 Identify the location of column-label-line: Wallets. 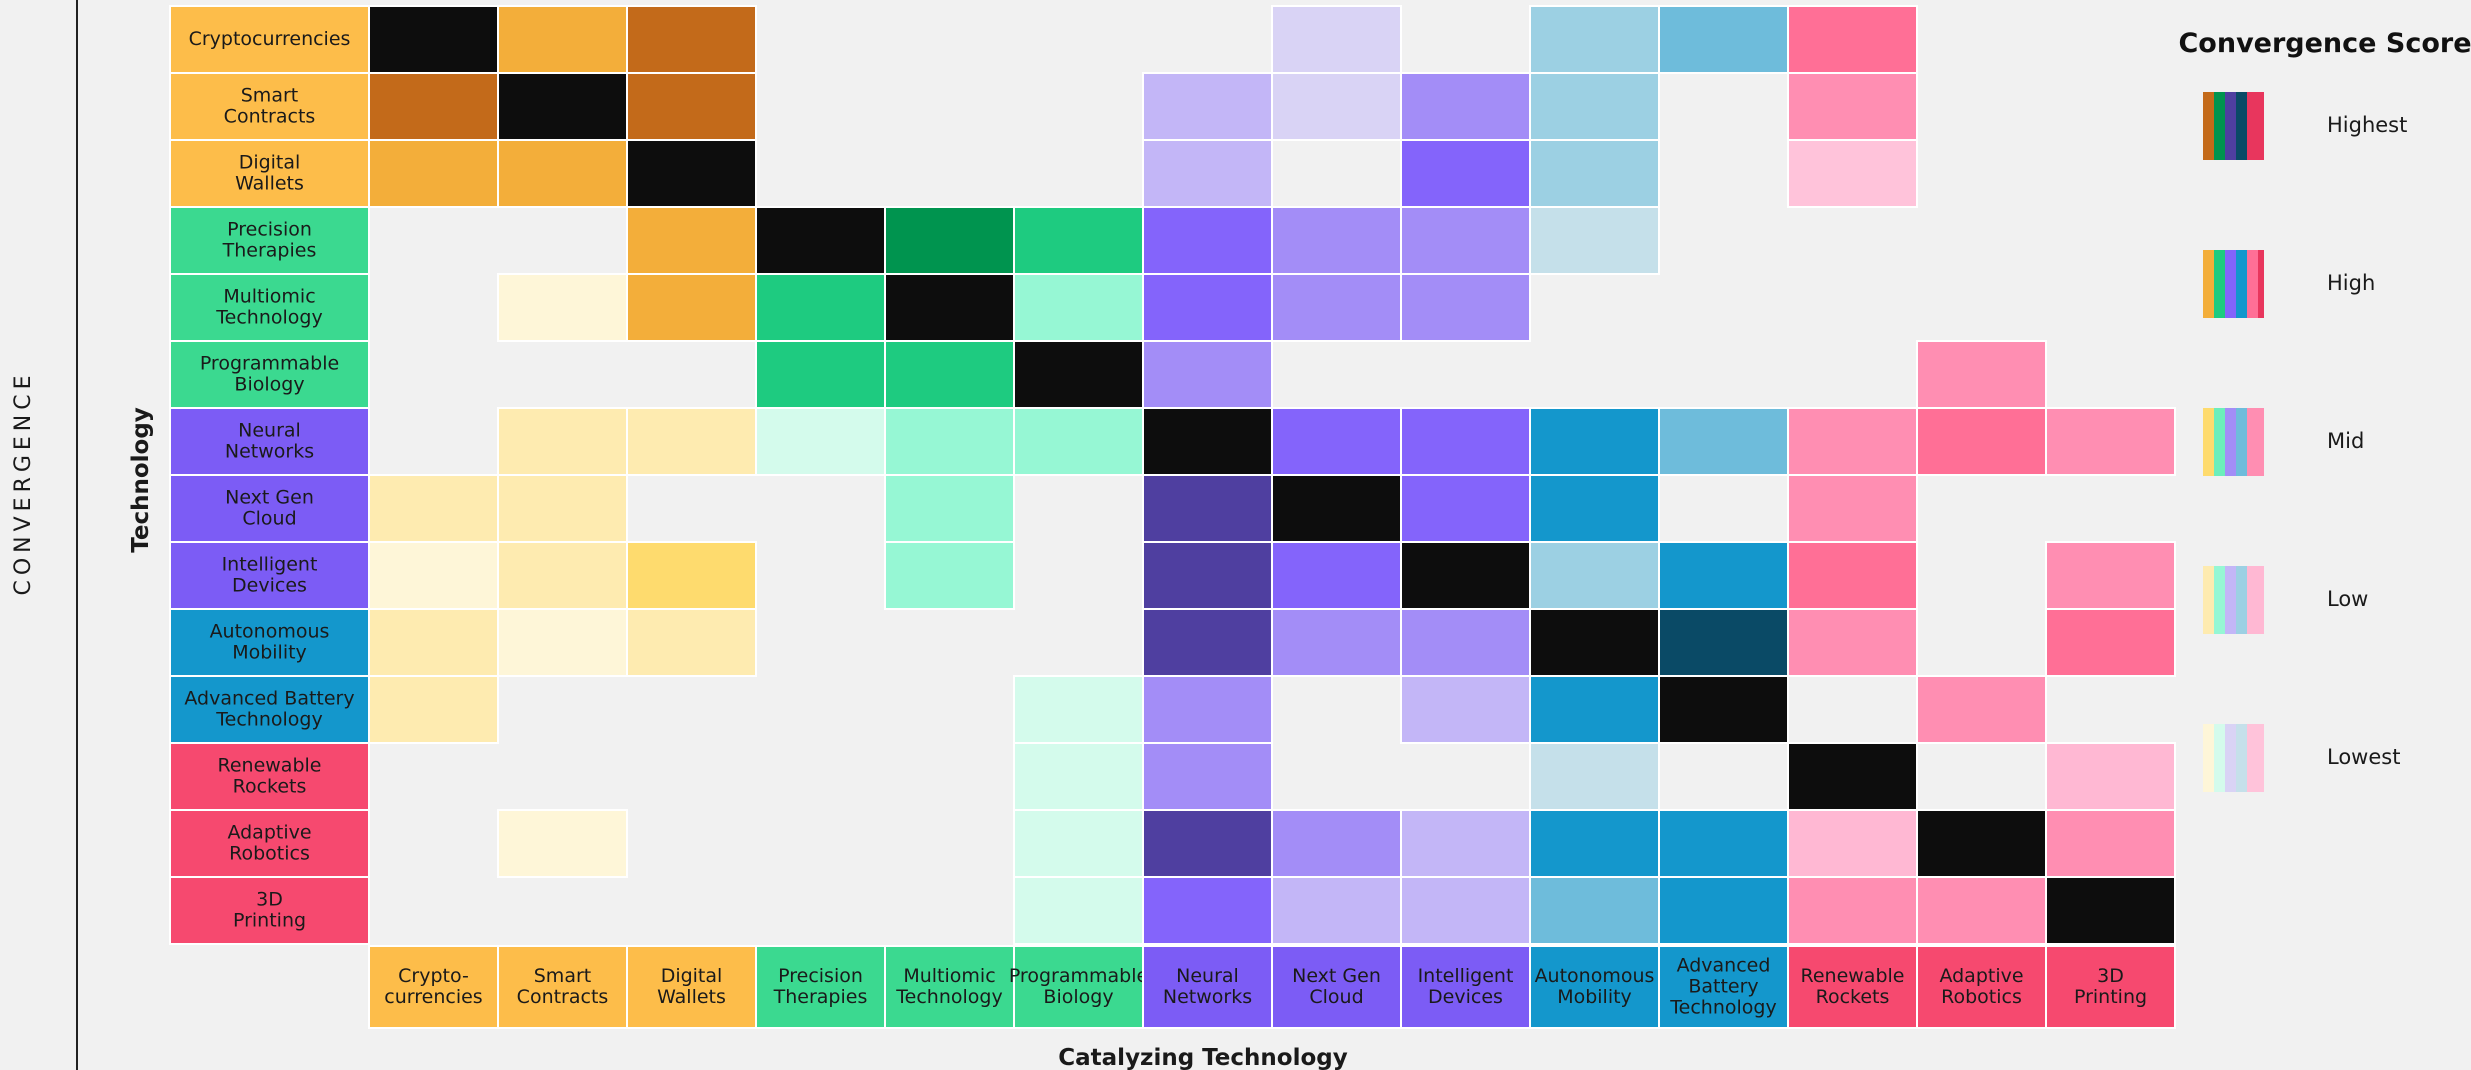
(691, 997).